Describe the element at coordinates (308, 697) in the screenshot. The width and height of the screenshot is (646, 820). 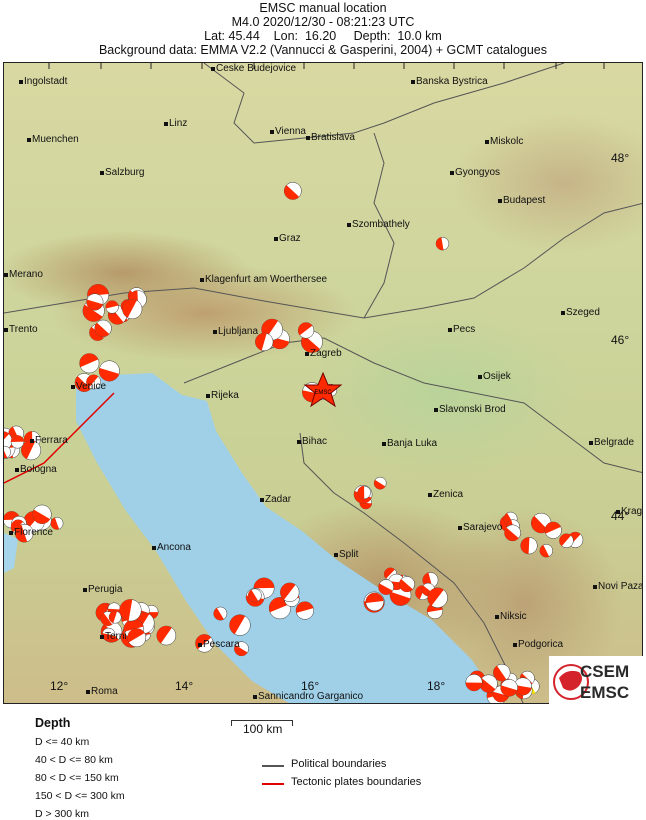
I see `city-label: Sannicandro Garganico` at that location.